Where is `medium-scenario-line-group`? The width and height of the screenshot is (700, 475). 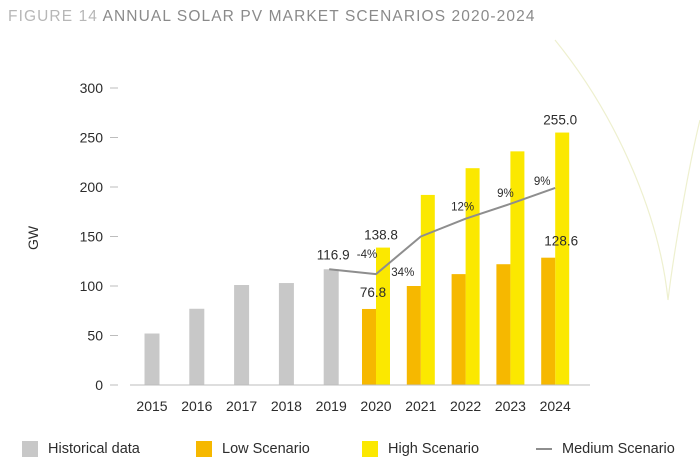 medium-scenario-line-group is located at coordinates (442, 231).